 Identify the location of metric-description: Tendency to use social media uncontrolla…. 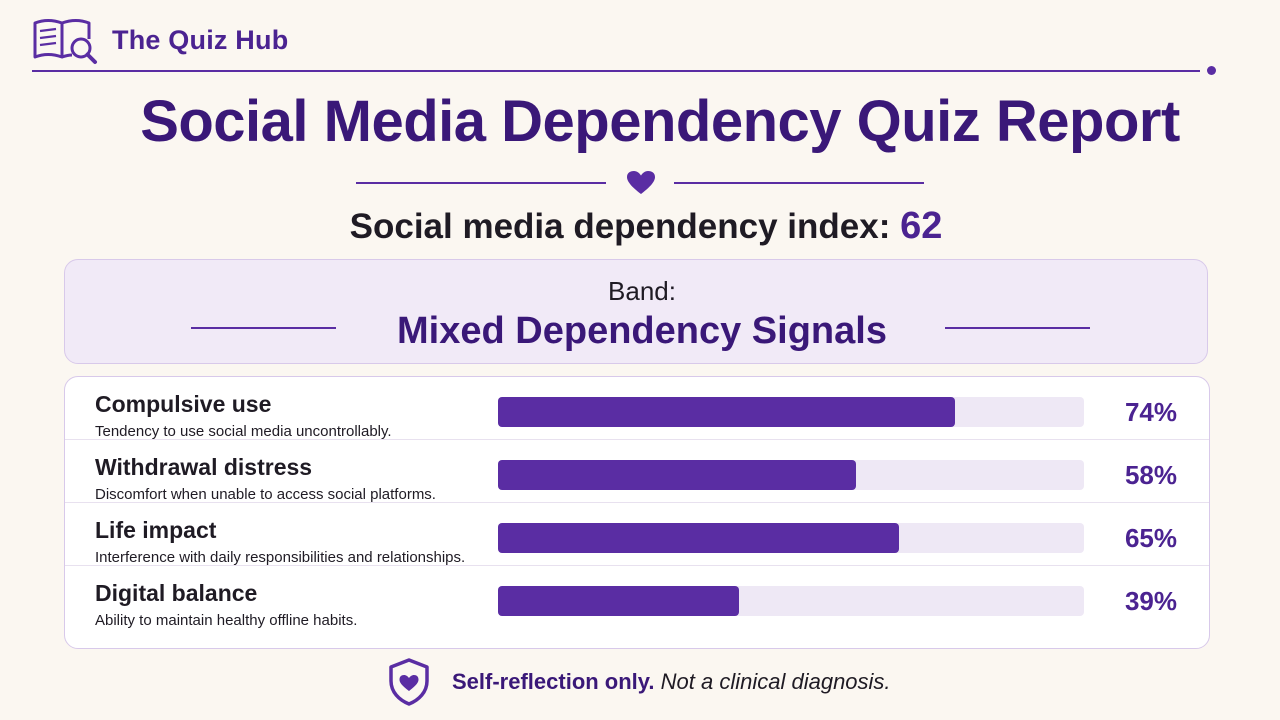
(243, 431).